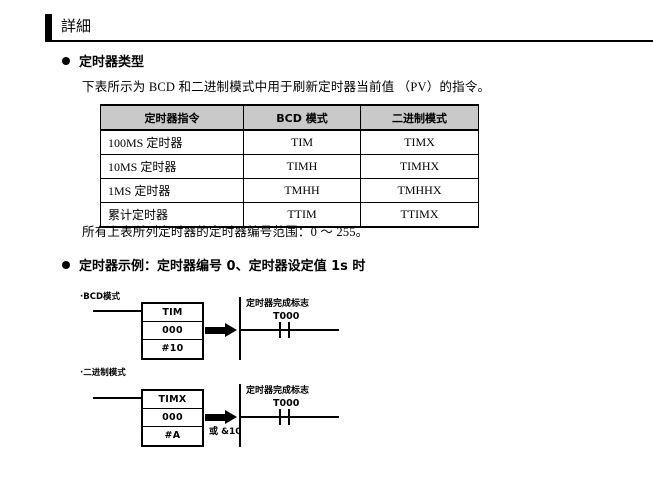 This screenshot has width=653, height=489. Describe the element at coordinates (172, 400) in the screenshot. I see `fb-instruction: TIMX` at that location.